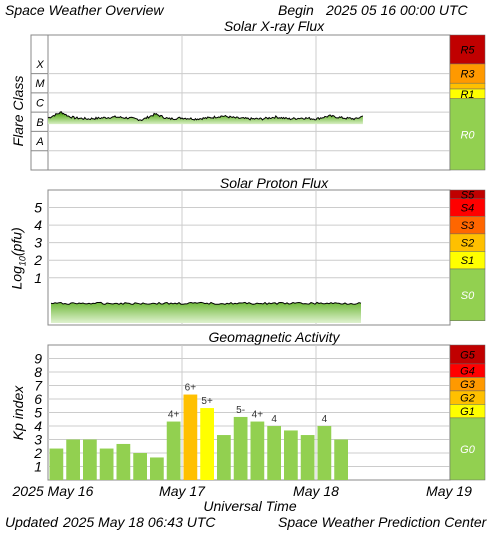 The width and height of the screenshot is (500, 533). I want to click on geomag-scale-label: G4, so click(467, 372).